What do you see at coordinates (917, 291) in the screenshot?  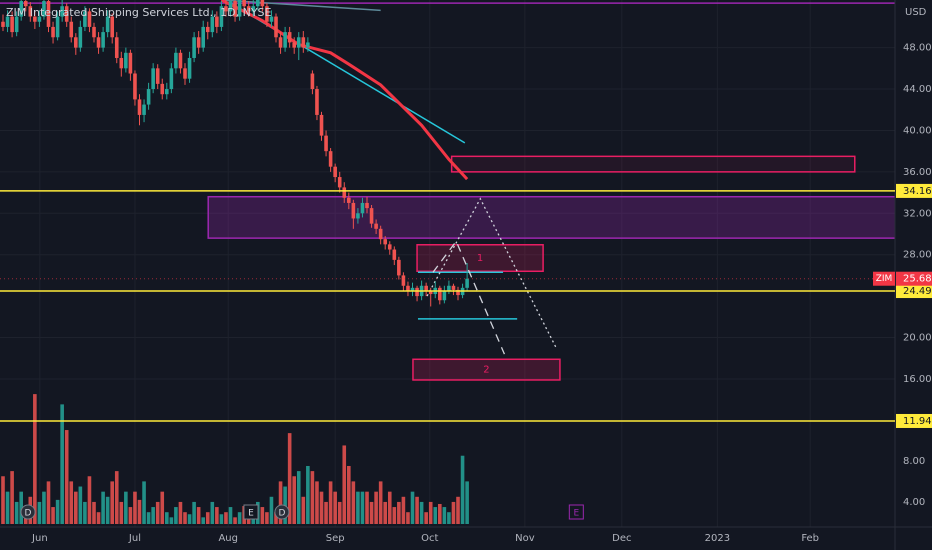 I see `price-tag-label: 24.49` at bounding box center [917, 291].